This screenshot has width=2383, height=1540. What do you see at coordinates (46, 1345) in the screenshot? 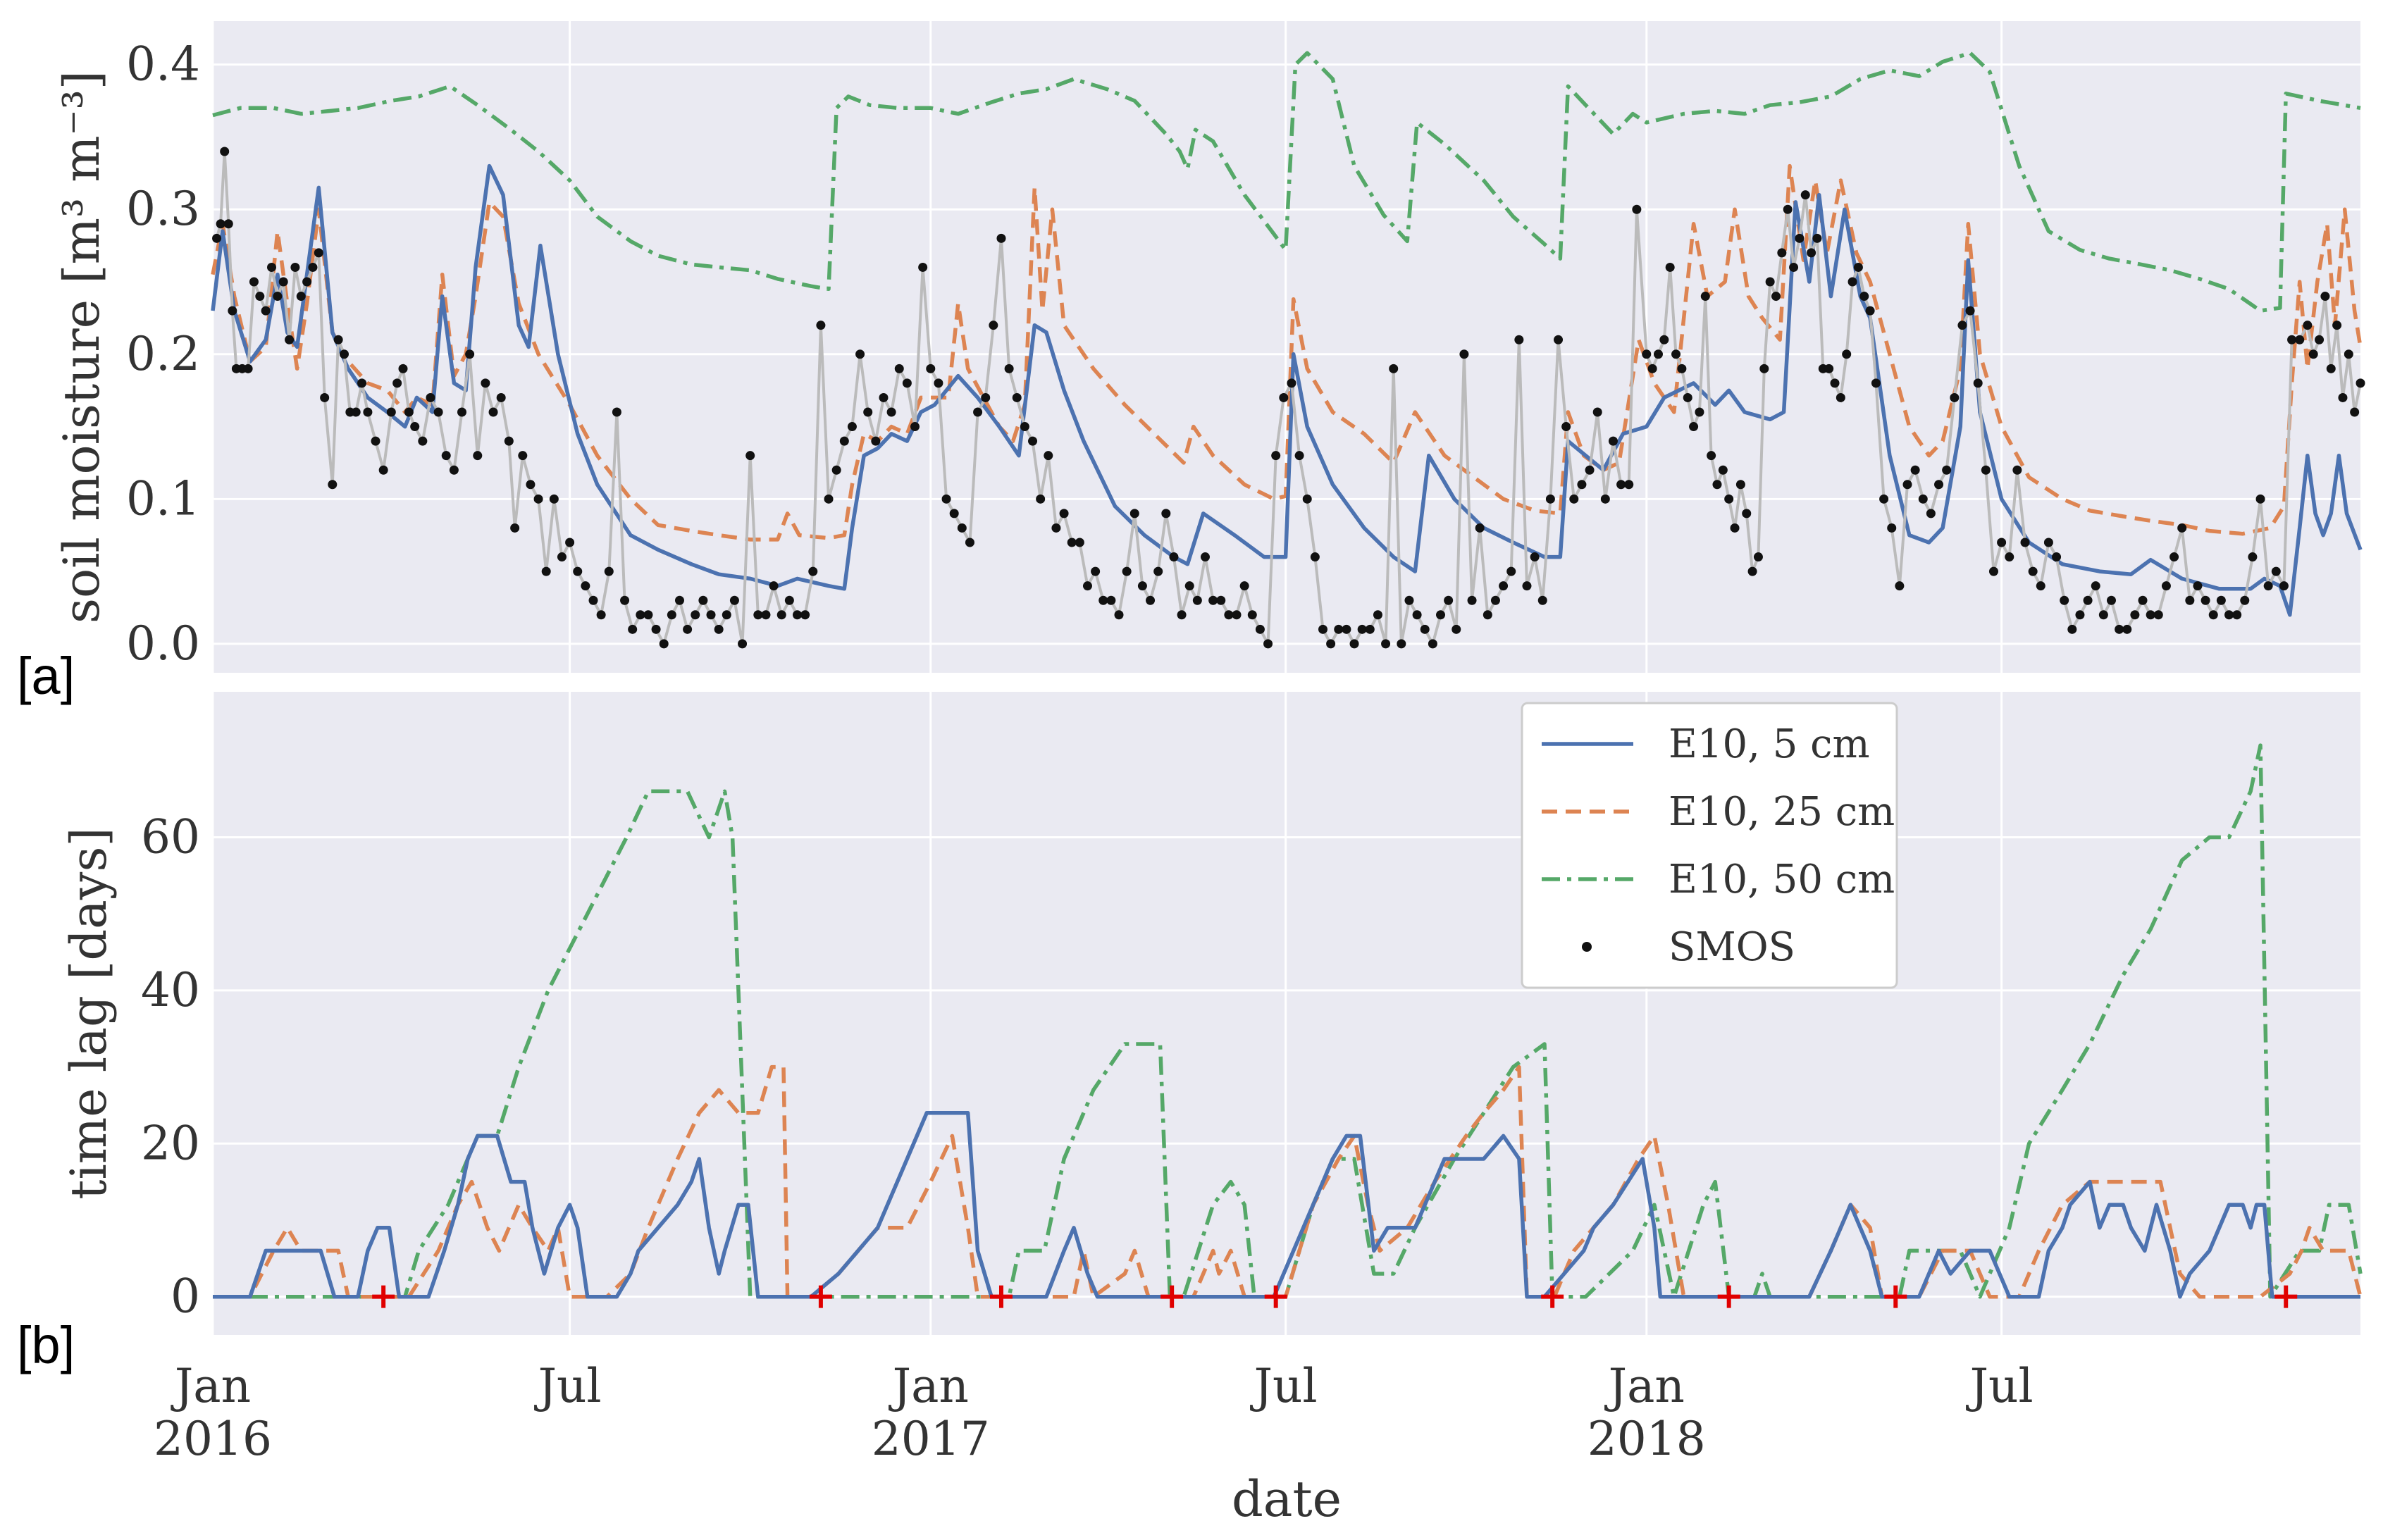
I see `panel-b-tag: [b]` at bounding box center [46, 1345].